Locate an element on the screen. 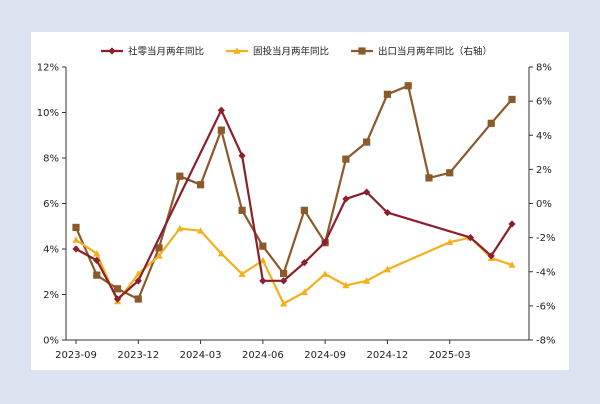 The width and height of the screenshot is (600, 404). left-tick-label: 6% is located at coordinates (51, 204).